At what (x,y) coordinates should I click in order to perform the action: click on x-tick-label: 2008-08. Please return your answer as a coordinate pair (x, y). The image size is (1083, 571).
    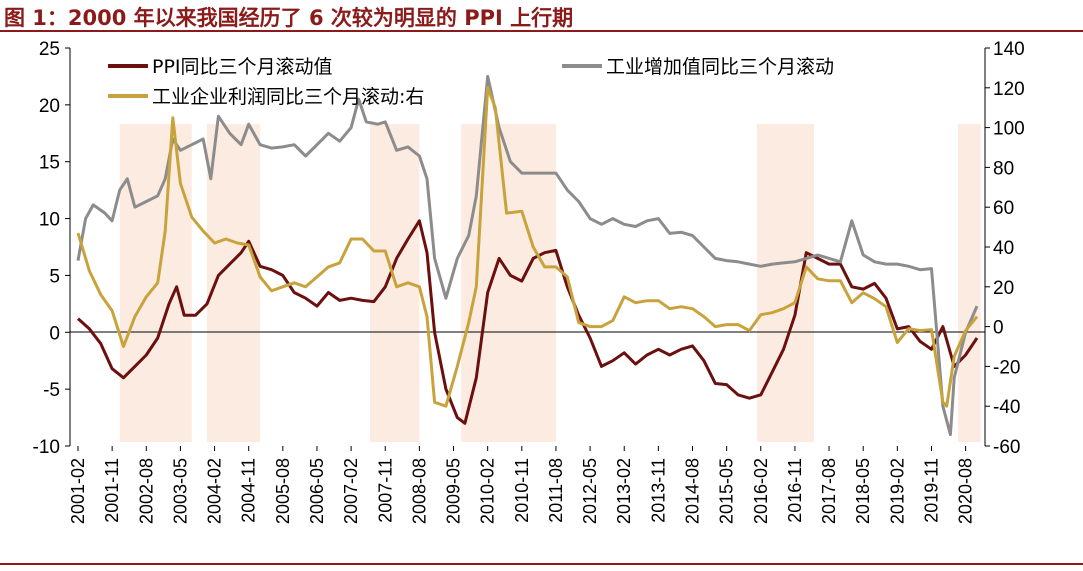
    Looking at the image, I should click on (419, 491).